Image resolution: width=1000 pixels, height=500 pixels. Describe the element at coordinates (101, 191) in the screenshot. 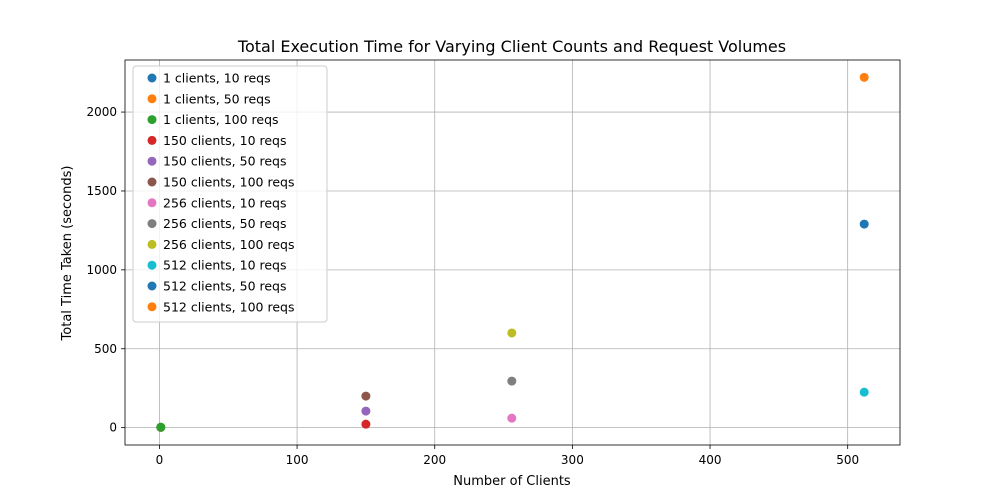

I see `y-tick-label: 1500` at that location.